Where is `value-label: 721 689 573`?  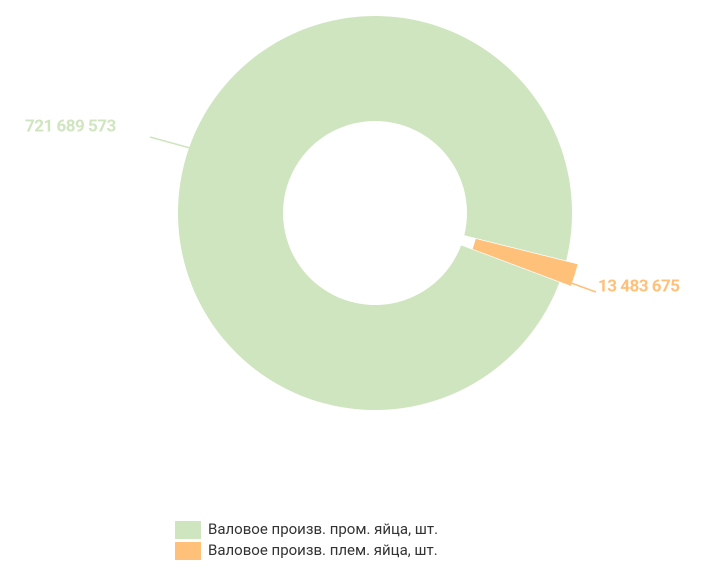
value-label: 721 689 573 is located at coordinates (70, 126).